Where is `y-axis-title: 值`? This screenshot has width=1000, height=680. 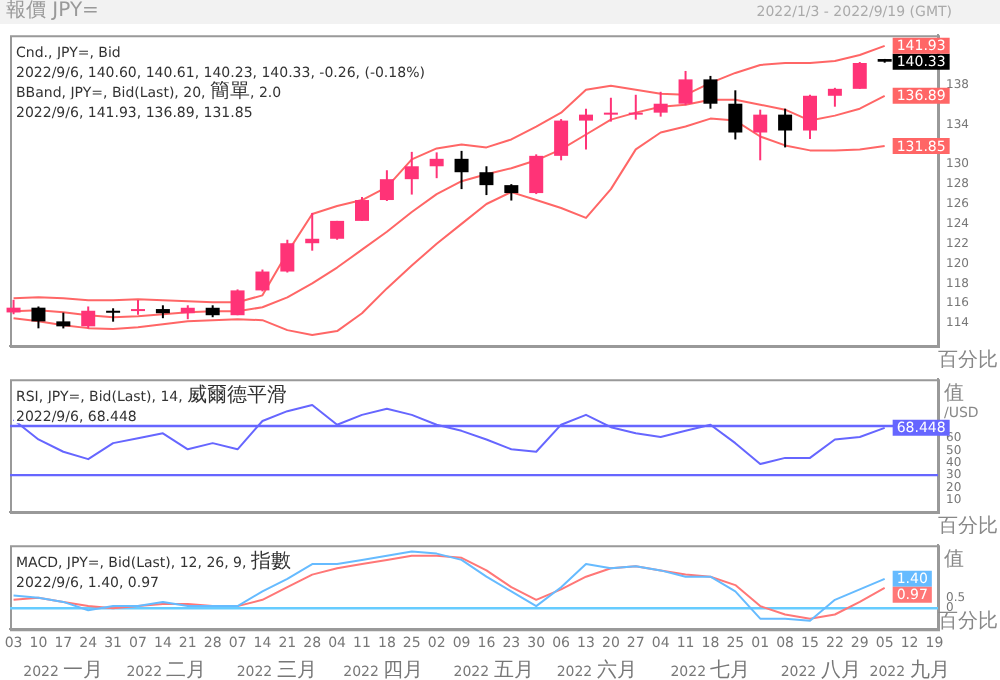 y-axis-title: 值 is located at coordinates (954, 560).